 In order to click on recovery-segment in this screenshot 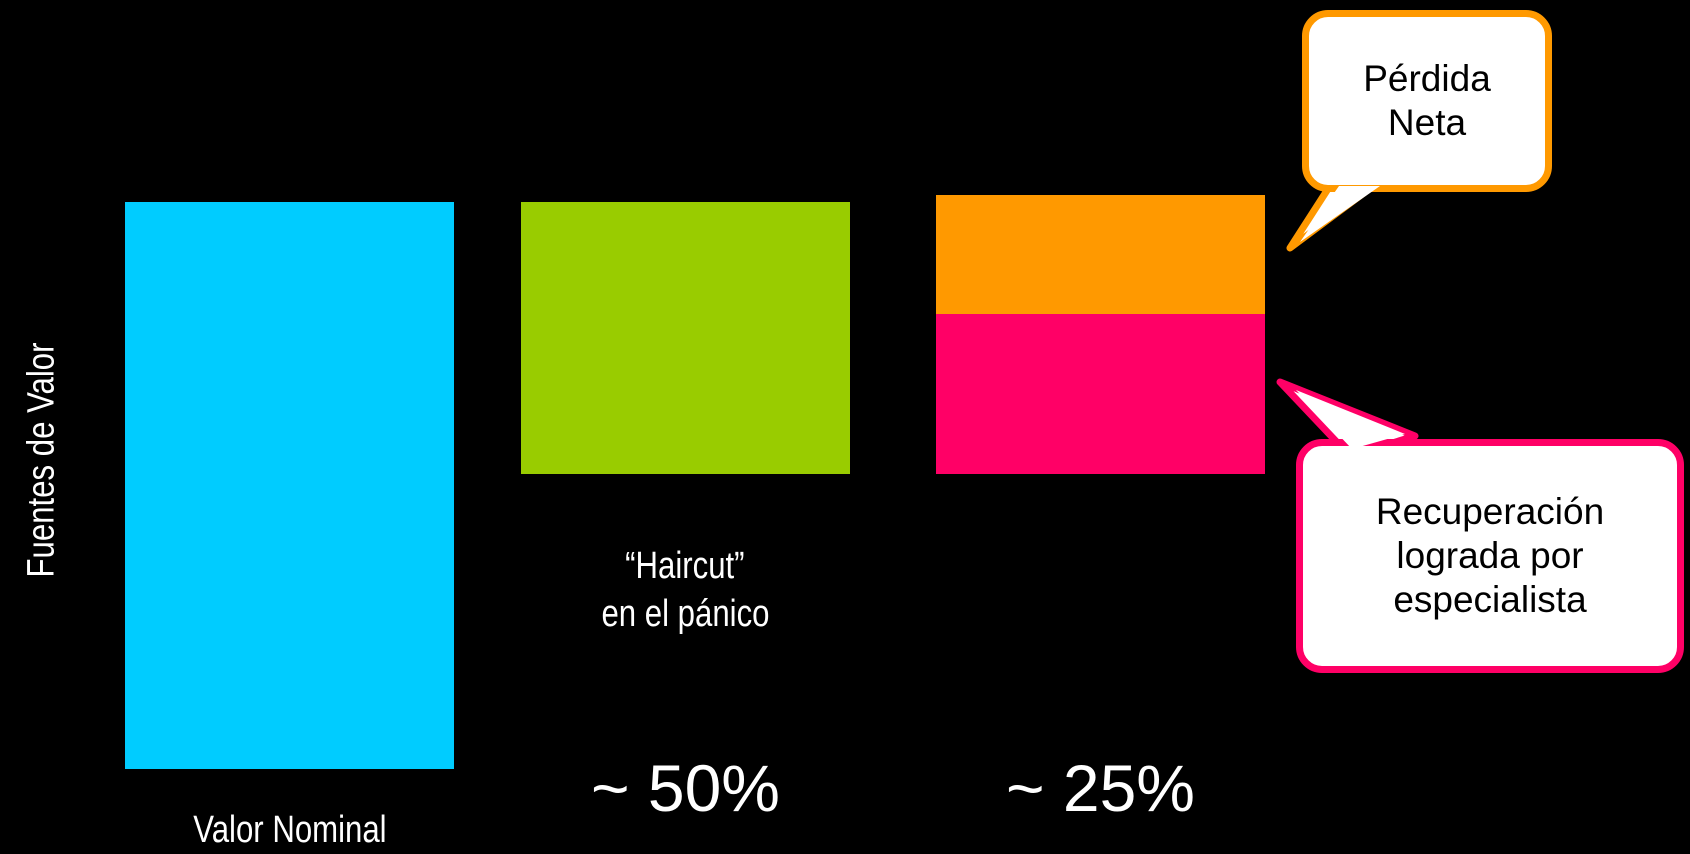, I will do `click(1100, 394)`.